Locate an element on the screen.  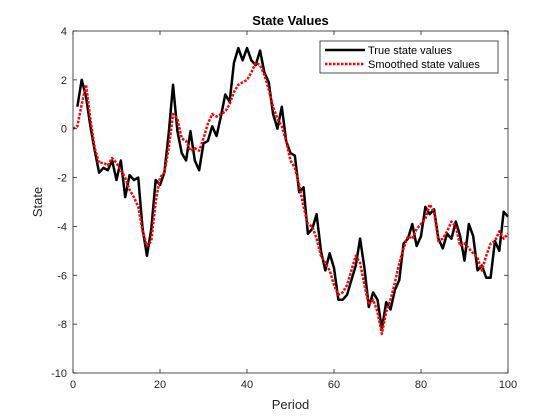
x-tick-label: 100 is located at coordinates (508, 385).